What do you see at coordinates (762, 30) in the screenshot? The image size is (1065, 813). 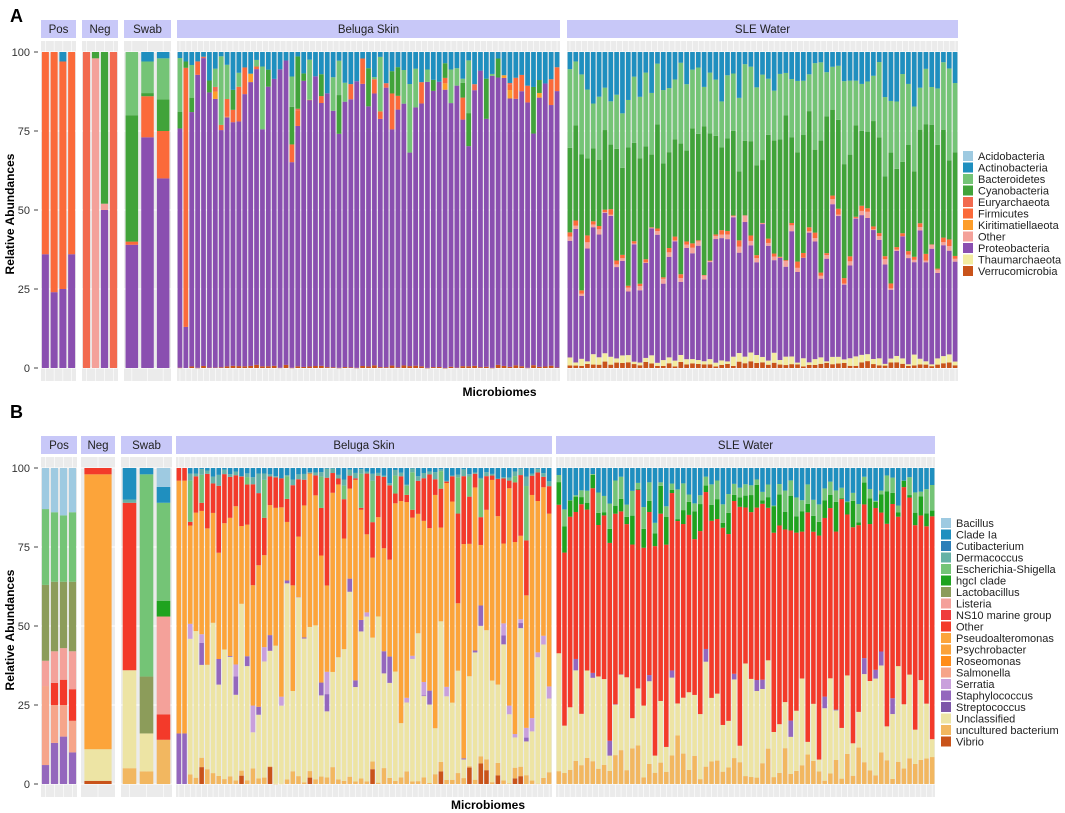 I see `facet-label: SLE Water` at bounding box center [762, 30].